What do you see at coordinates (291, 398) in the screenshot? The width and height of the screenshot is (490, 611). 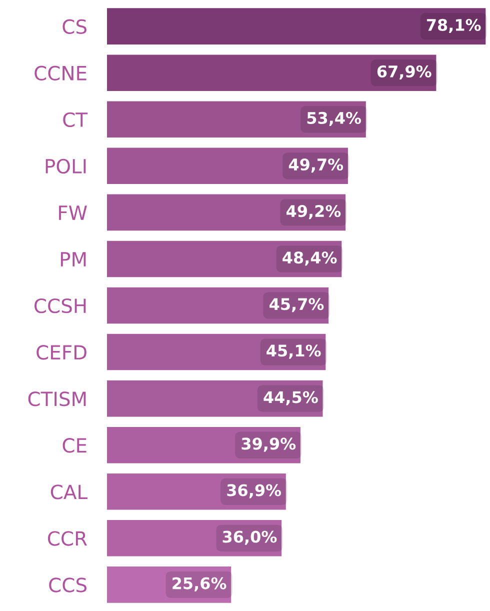 I see `data-label: 44,5%` at bounding box center [291, 398].